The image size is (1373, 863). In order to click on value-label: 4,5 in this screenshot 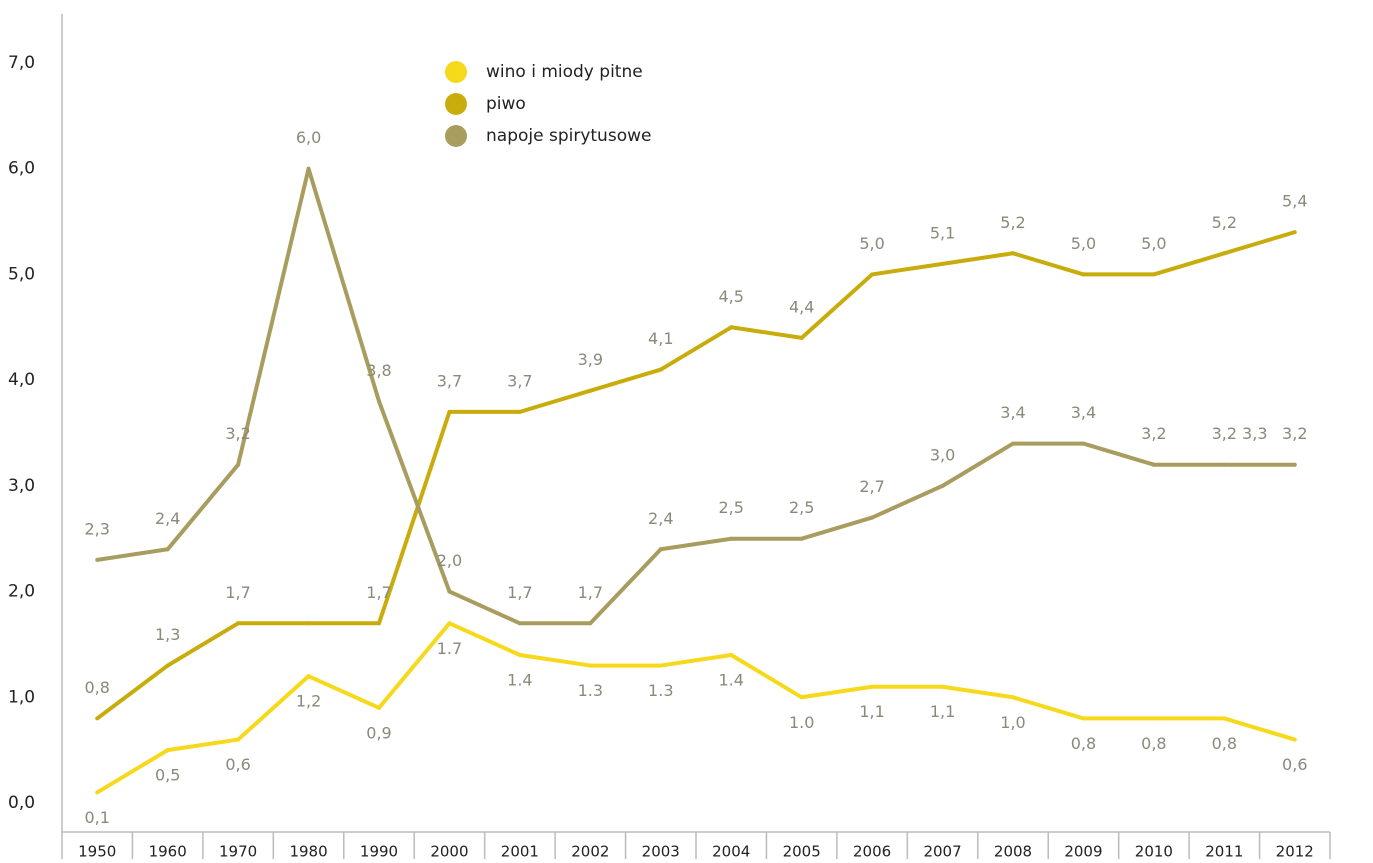, I will do `click(730, 296)`.